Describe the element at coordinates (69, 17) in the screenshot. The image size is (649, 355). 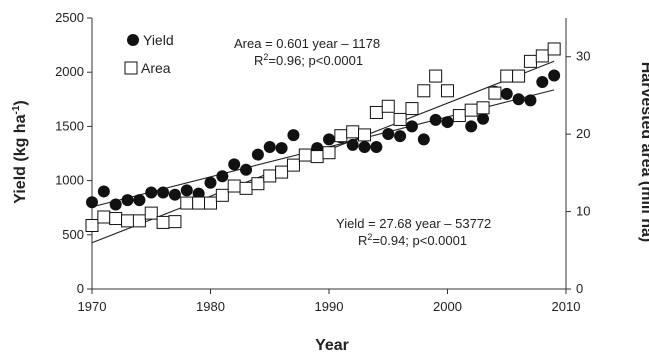
I see `y-left-tick-label: 2500` at that location.